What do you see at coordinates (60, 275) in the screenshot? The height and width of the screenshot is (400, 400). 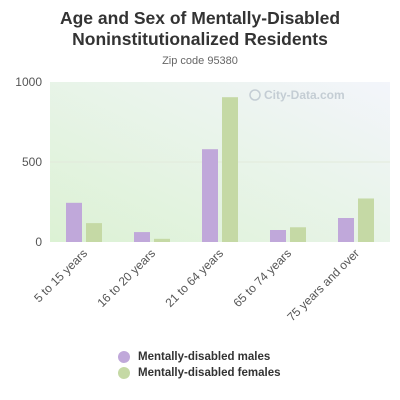 I see `x-tick-label: 5 to 15 years` at bounding box center [60, 275].